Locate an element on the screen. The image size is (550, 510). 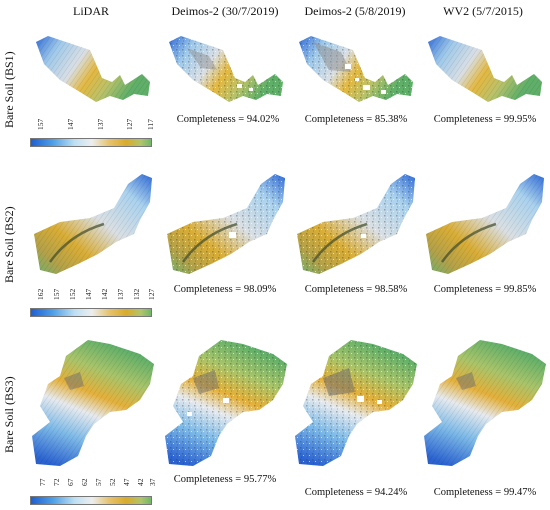
column-header-deimos2-30-7-2019: Deimos-2 (30/7/2019) is located at coordinates (225, 11).